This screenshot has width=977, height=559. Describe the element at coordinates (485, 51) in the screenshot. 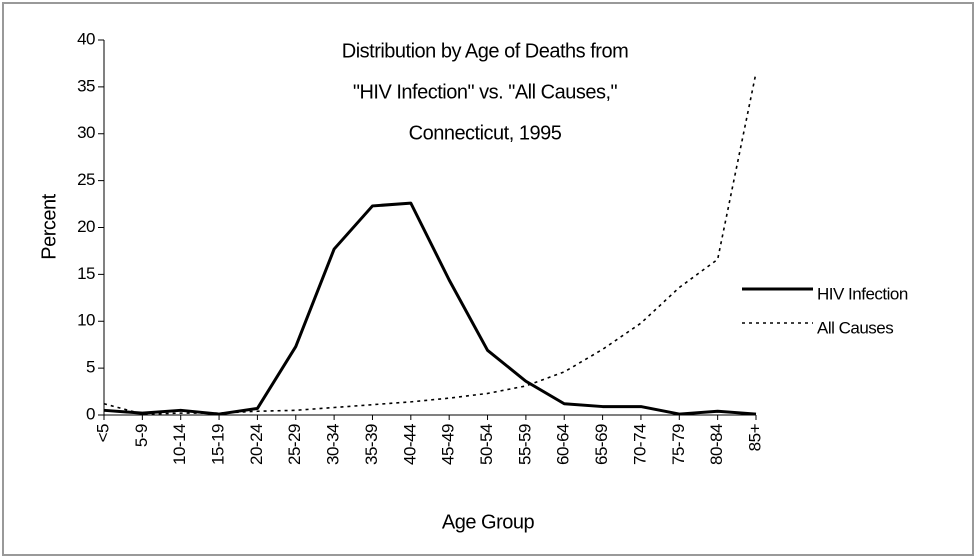

I see `chart-title: Distribution by Age of Deaths from` at that location.